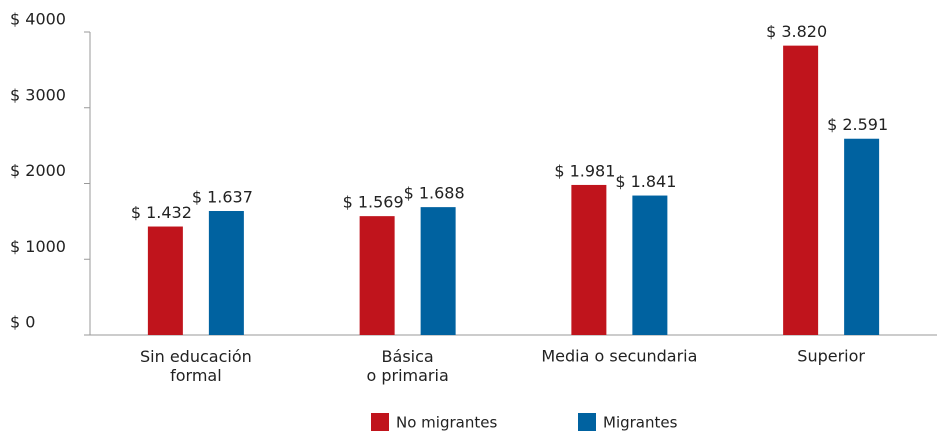 The width and height of the screenshot is (937, 448). I want to click on y-tick-label: $ 1000, so click(38, 246).